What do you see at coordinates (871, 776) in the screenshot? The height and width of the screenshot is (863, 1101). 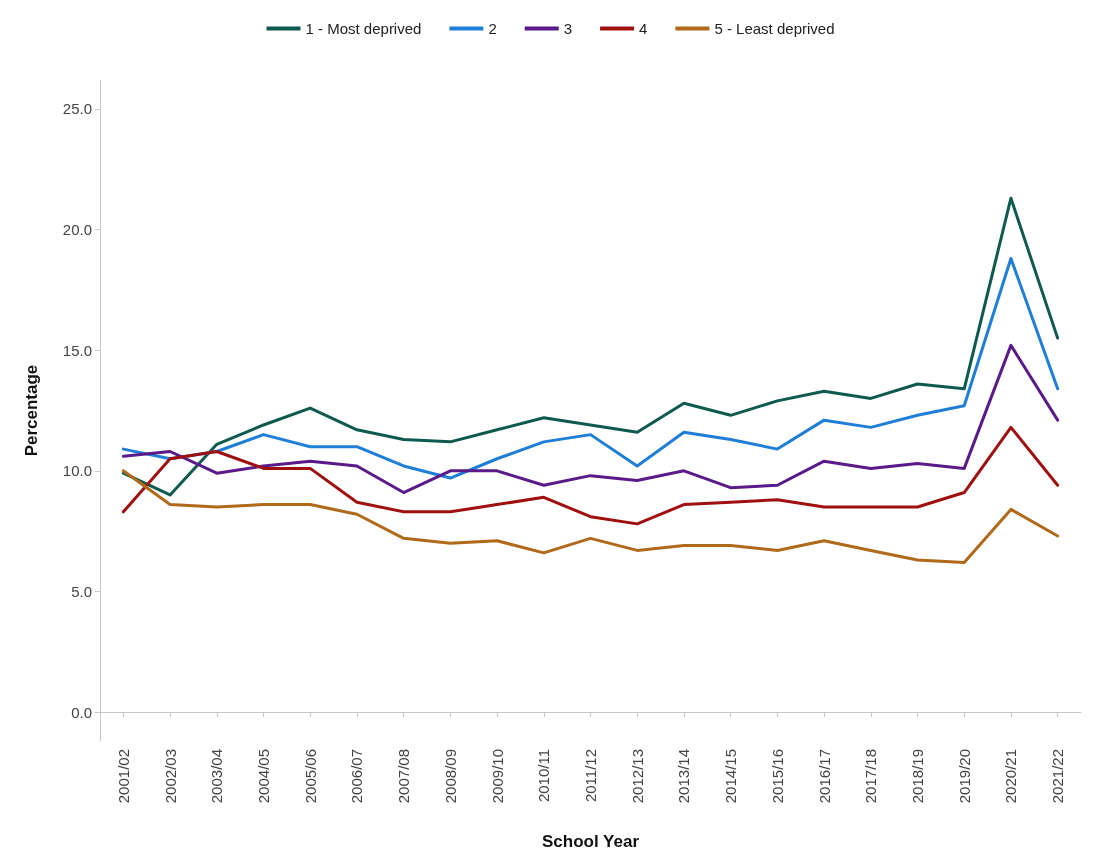 I see `x-tick-label: 2017/18` at bounding box center [871, 776].